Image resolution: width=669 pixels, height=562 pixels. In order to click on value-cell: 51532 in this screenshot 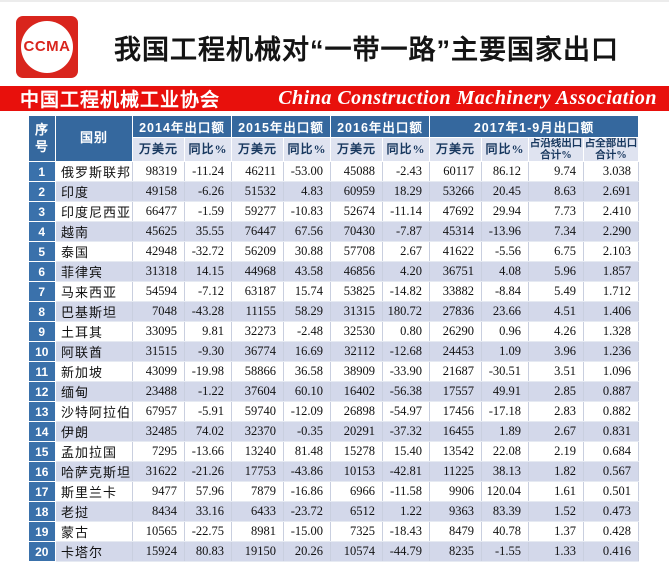, I will do `click(257, 192)`.